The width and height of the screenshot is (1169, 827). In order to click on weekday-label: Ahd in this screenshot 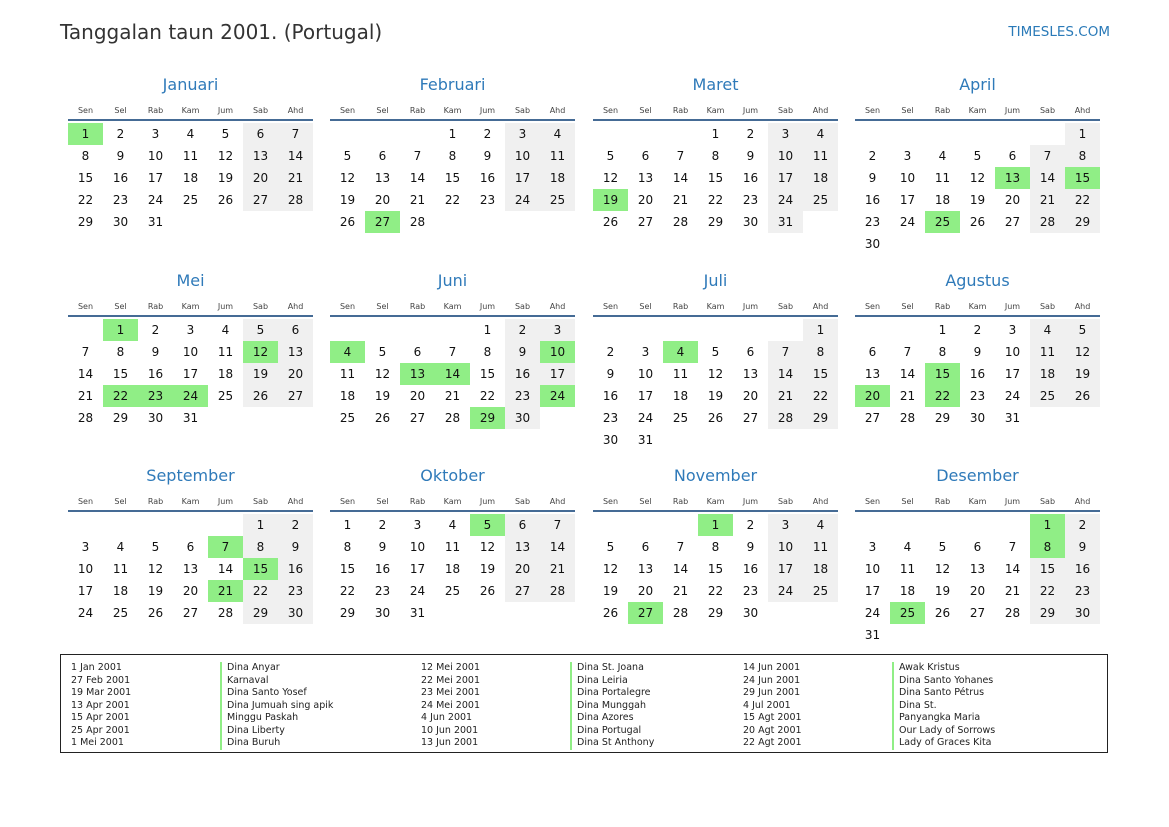, I will do `click(295, 501)`.